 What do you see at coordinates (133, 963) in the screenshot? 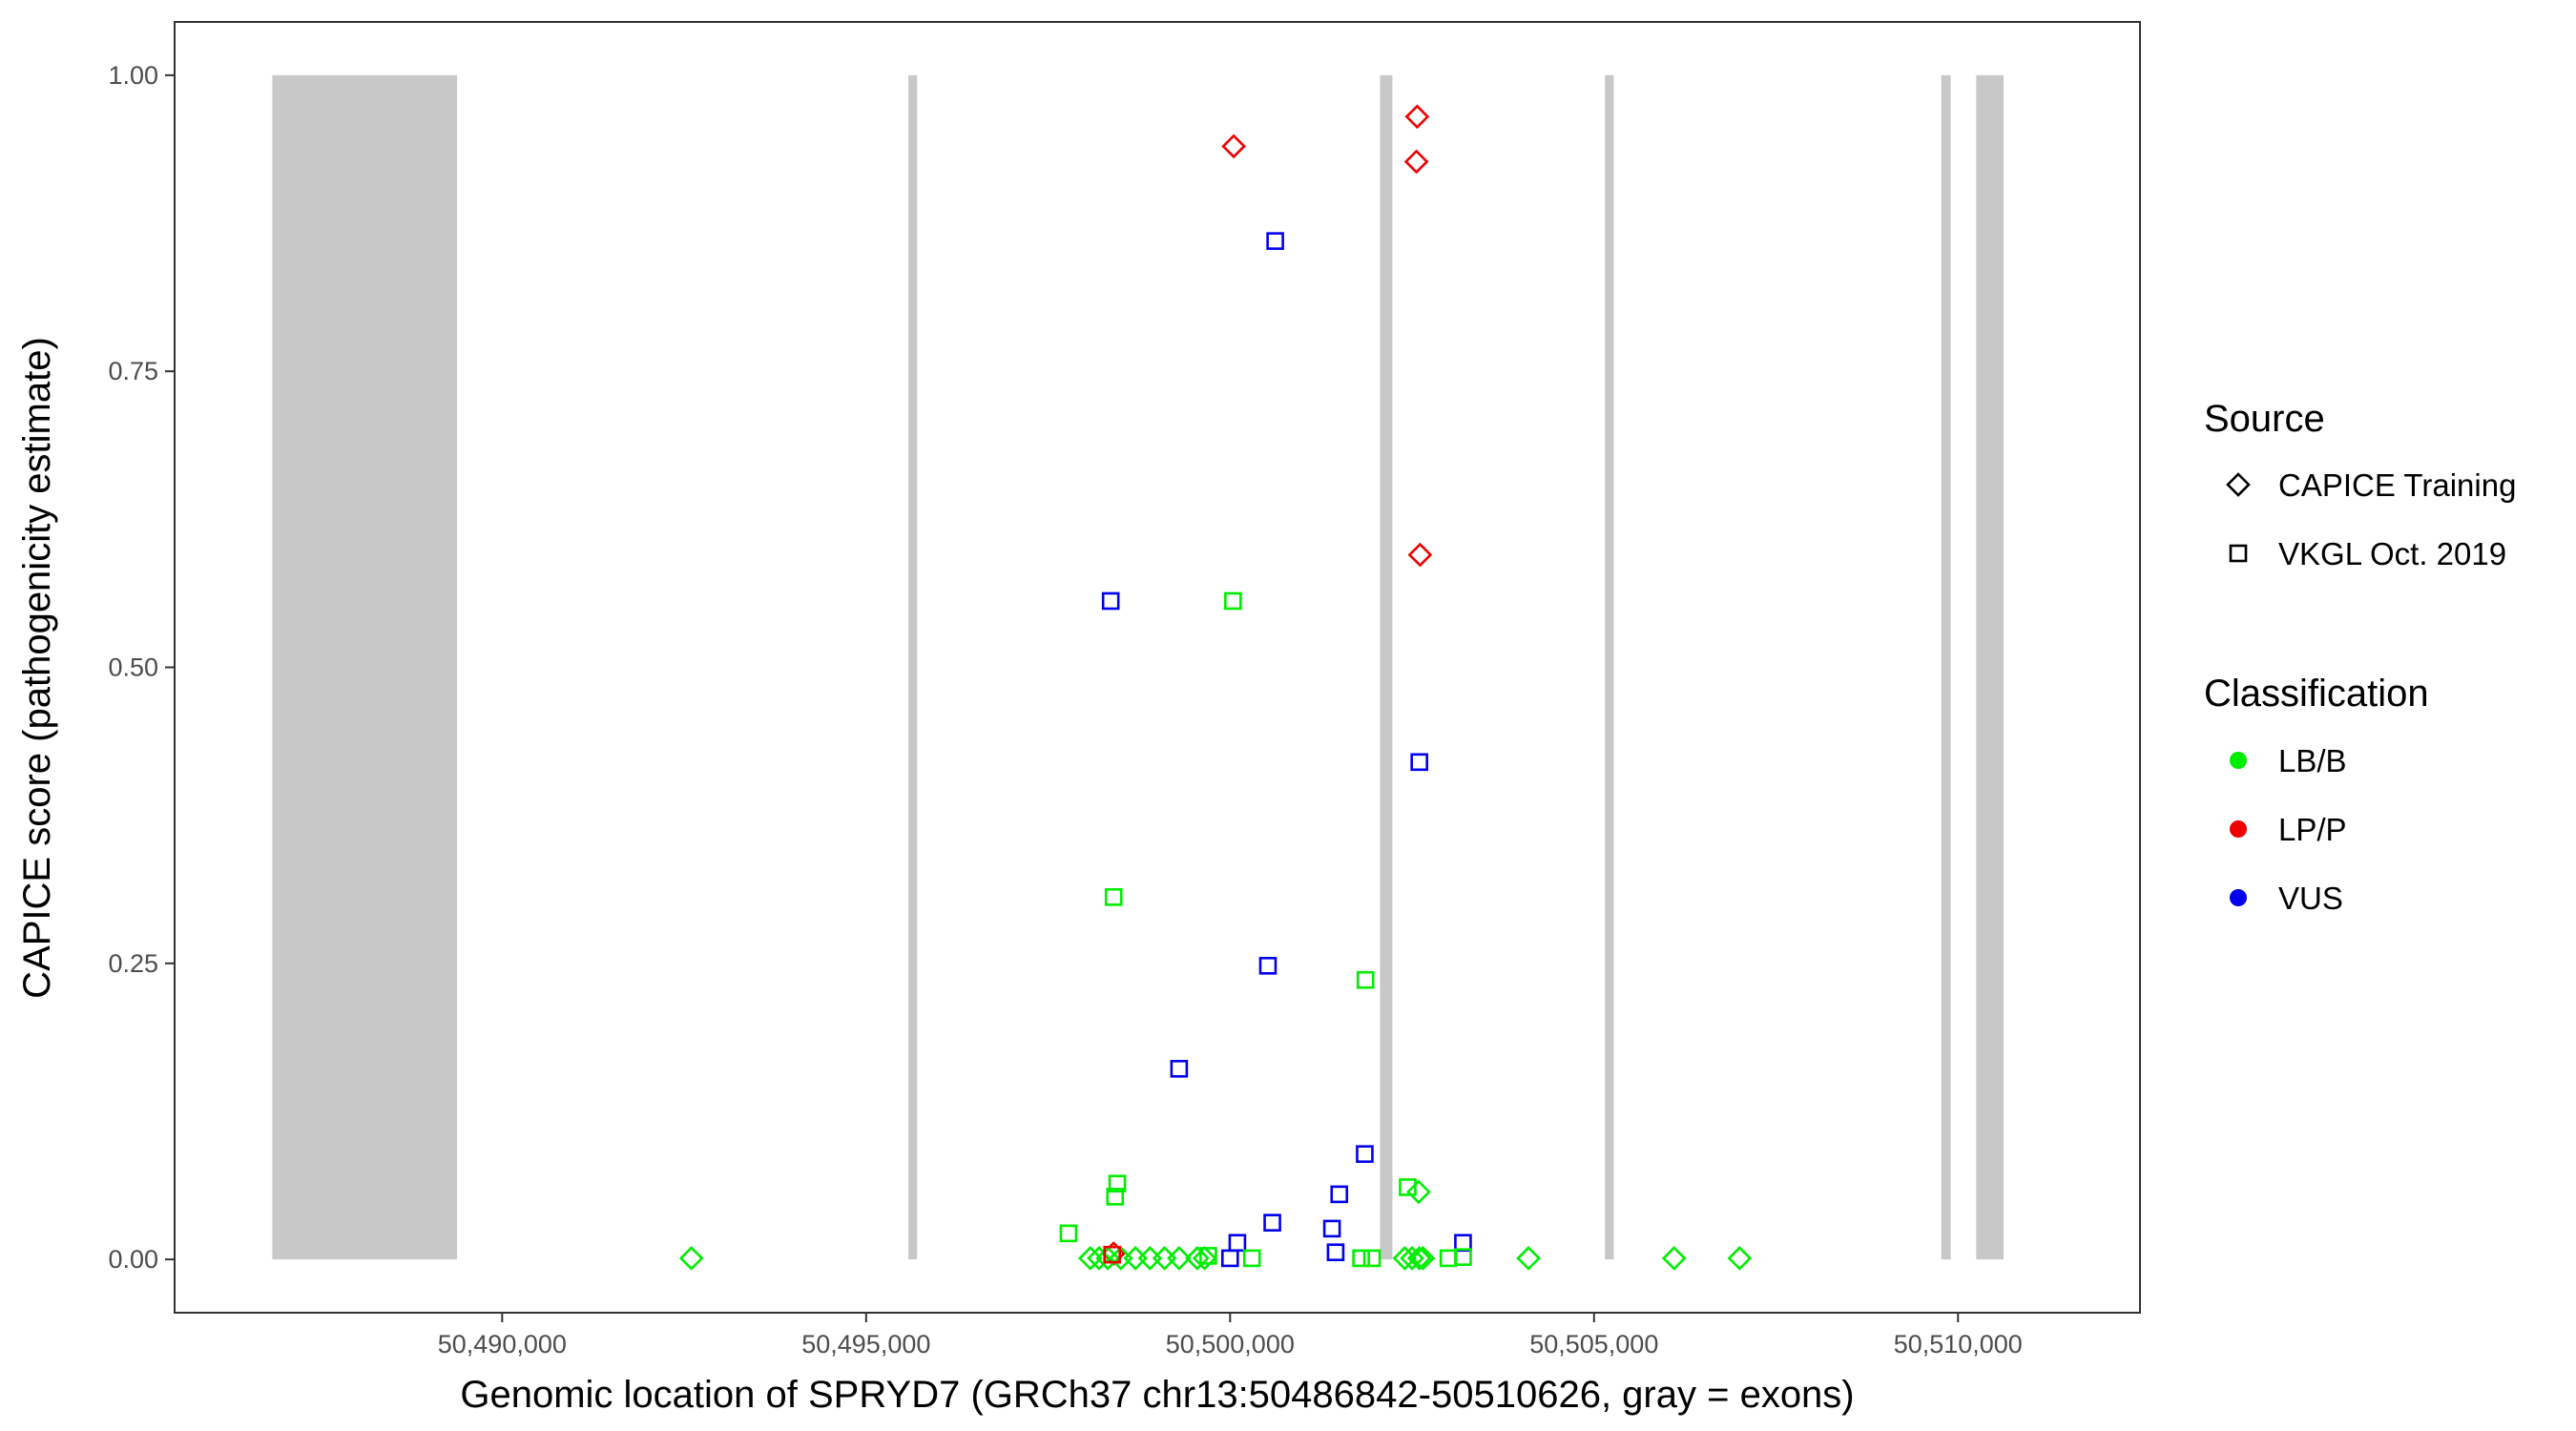
I see `y-tick-label: 0.25` at bounding box center [133, 963].